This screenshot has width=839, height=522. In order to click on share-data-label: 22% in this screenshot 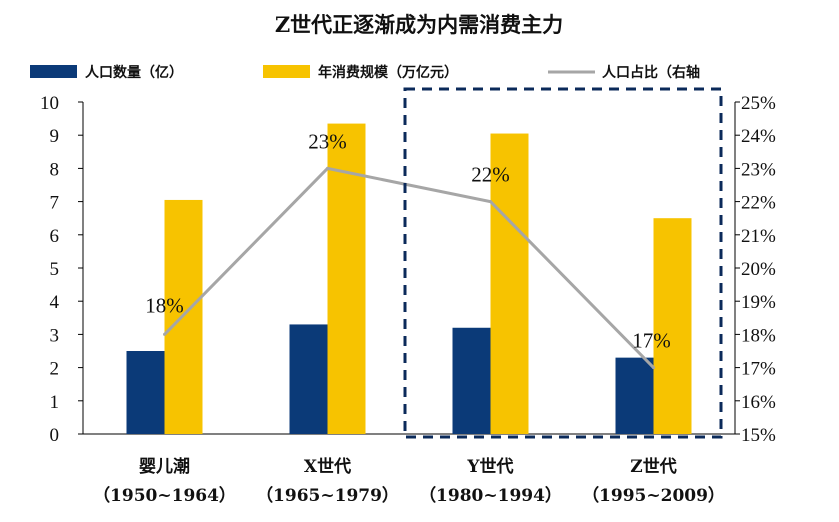, I will do `click(490, 175)`.